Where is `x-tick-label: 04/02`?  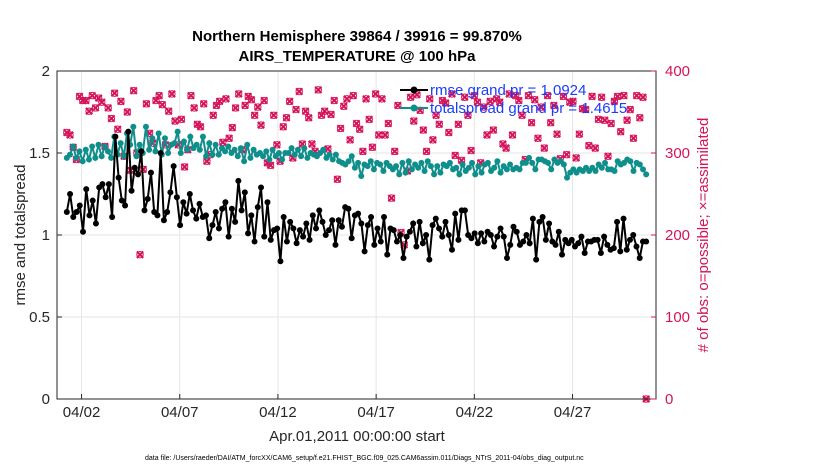 x-tick-label: 04/02 is located at coordinates (82, 412).